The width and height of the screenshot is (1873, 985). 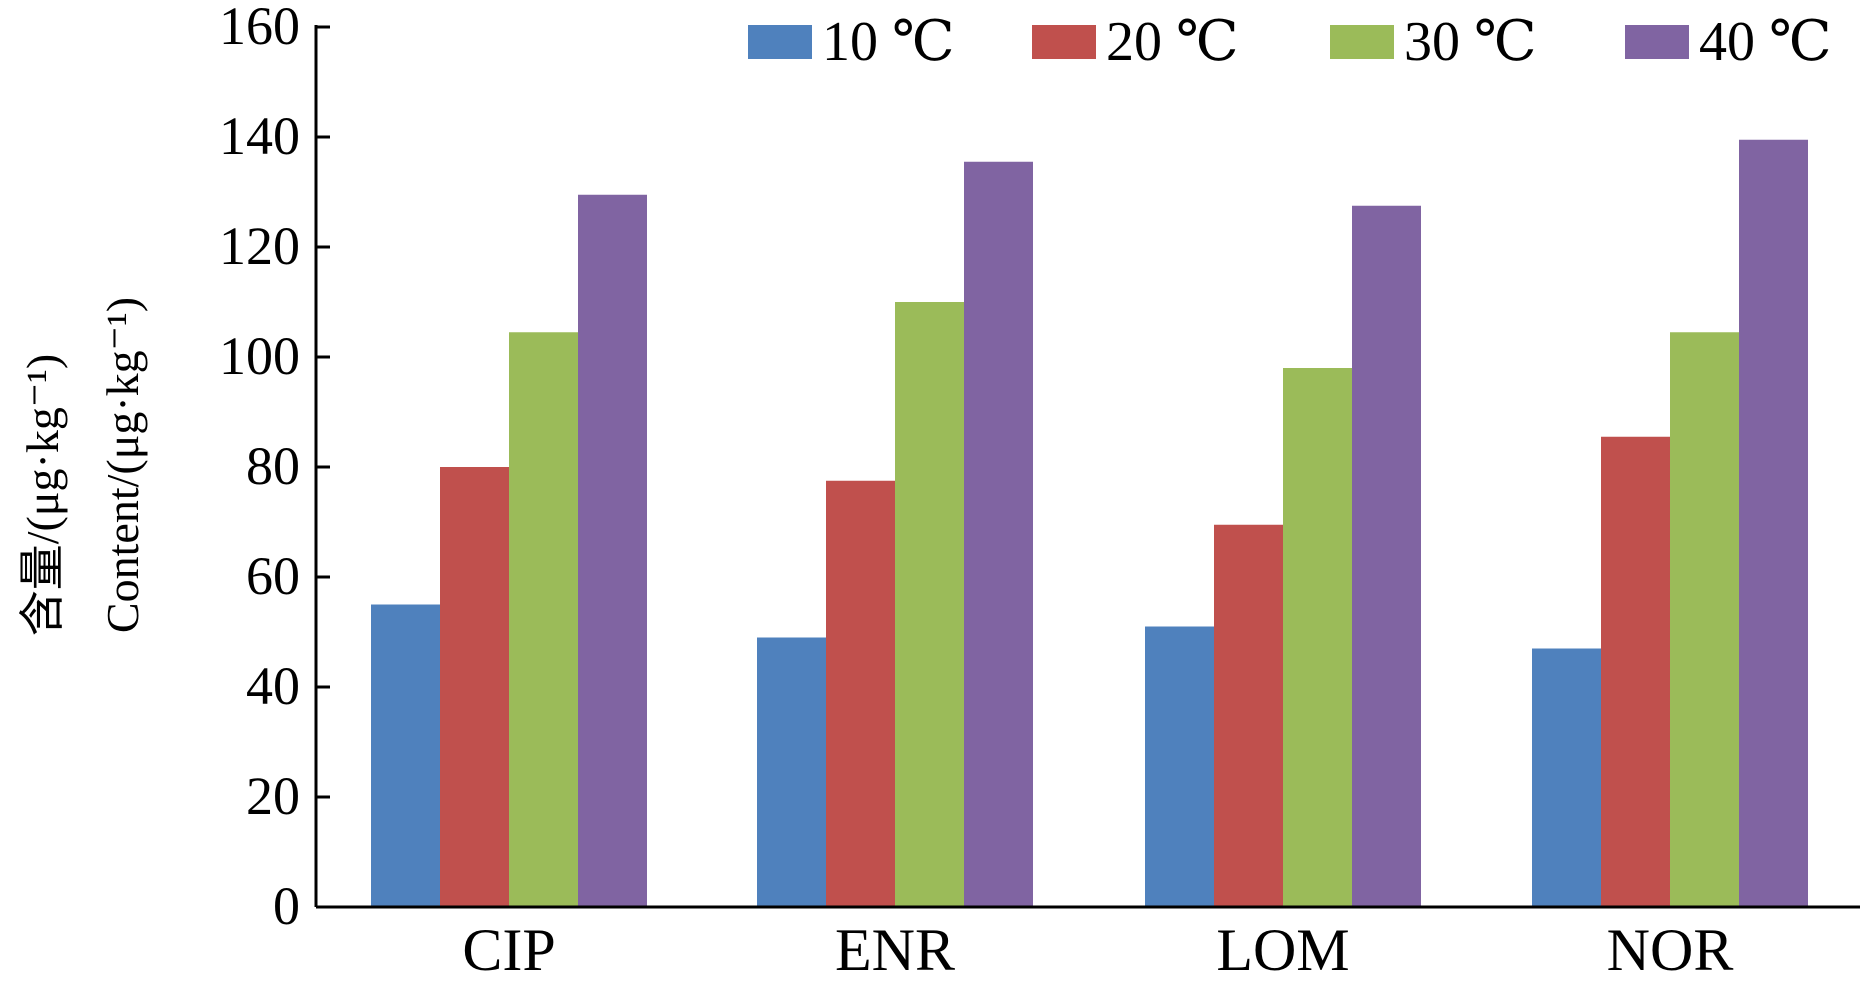 I want to click on y-tick-label-120: 120, so click(x=259, y=246).